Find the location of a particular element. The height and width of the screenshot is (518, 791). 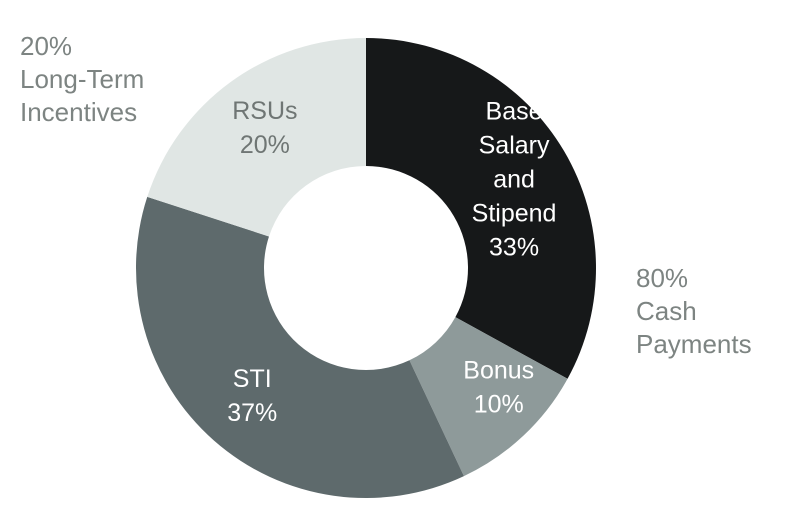

slice-label: RSUs 20% is located at coordinates (264, 127).